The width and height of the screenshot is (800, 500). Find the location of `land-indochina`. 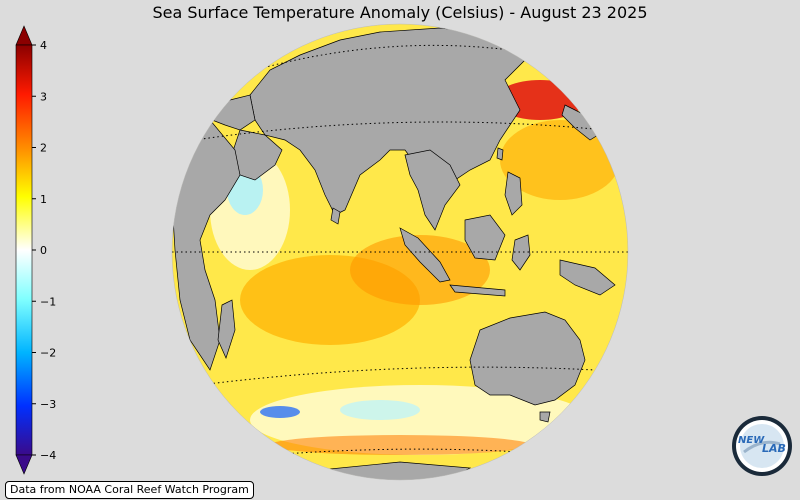

land-indochina is located at coordinates (432, 190).